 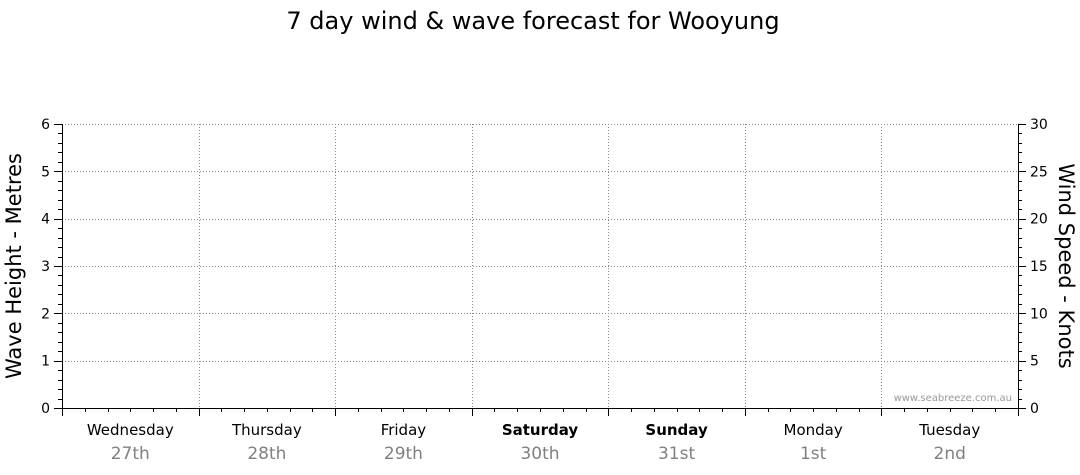 What do you see at coordinates (45, 409) in the screenshot?
I see `left-tick-label: 0` at bounding box center [45, 409].